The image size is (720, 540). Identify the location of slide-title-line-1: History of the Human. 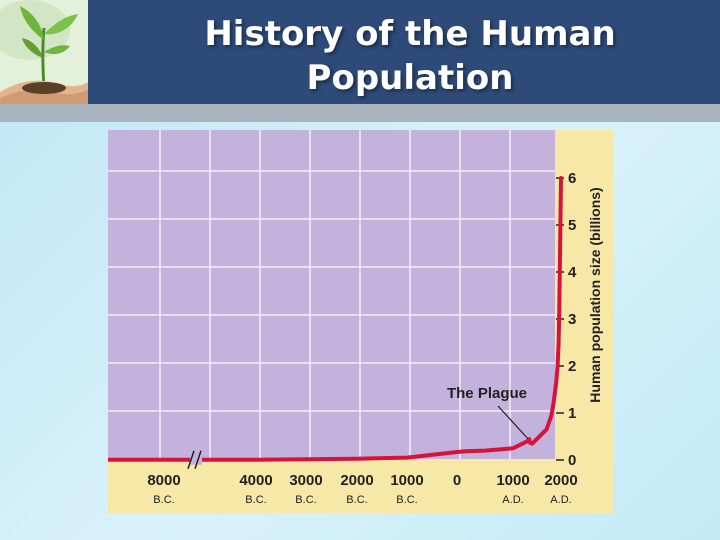
(410, 34).